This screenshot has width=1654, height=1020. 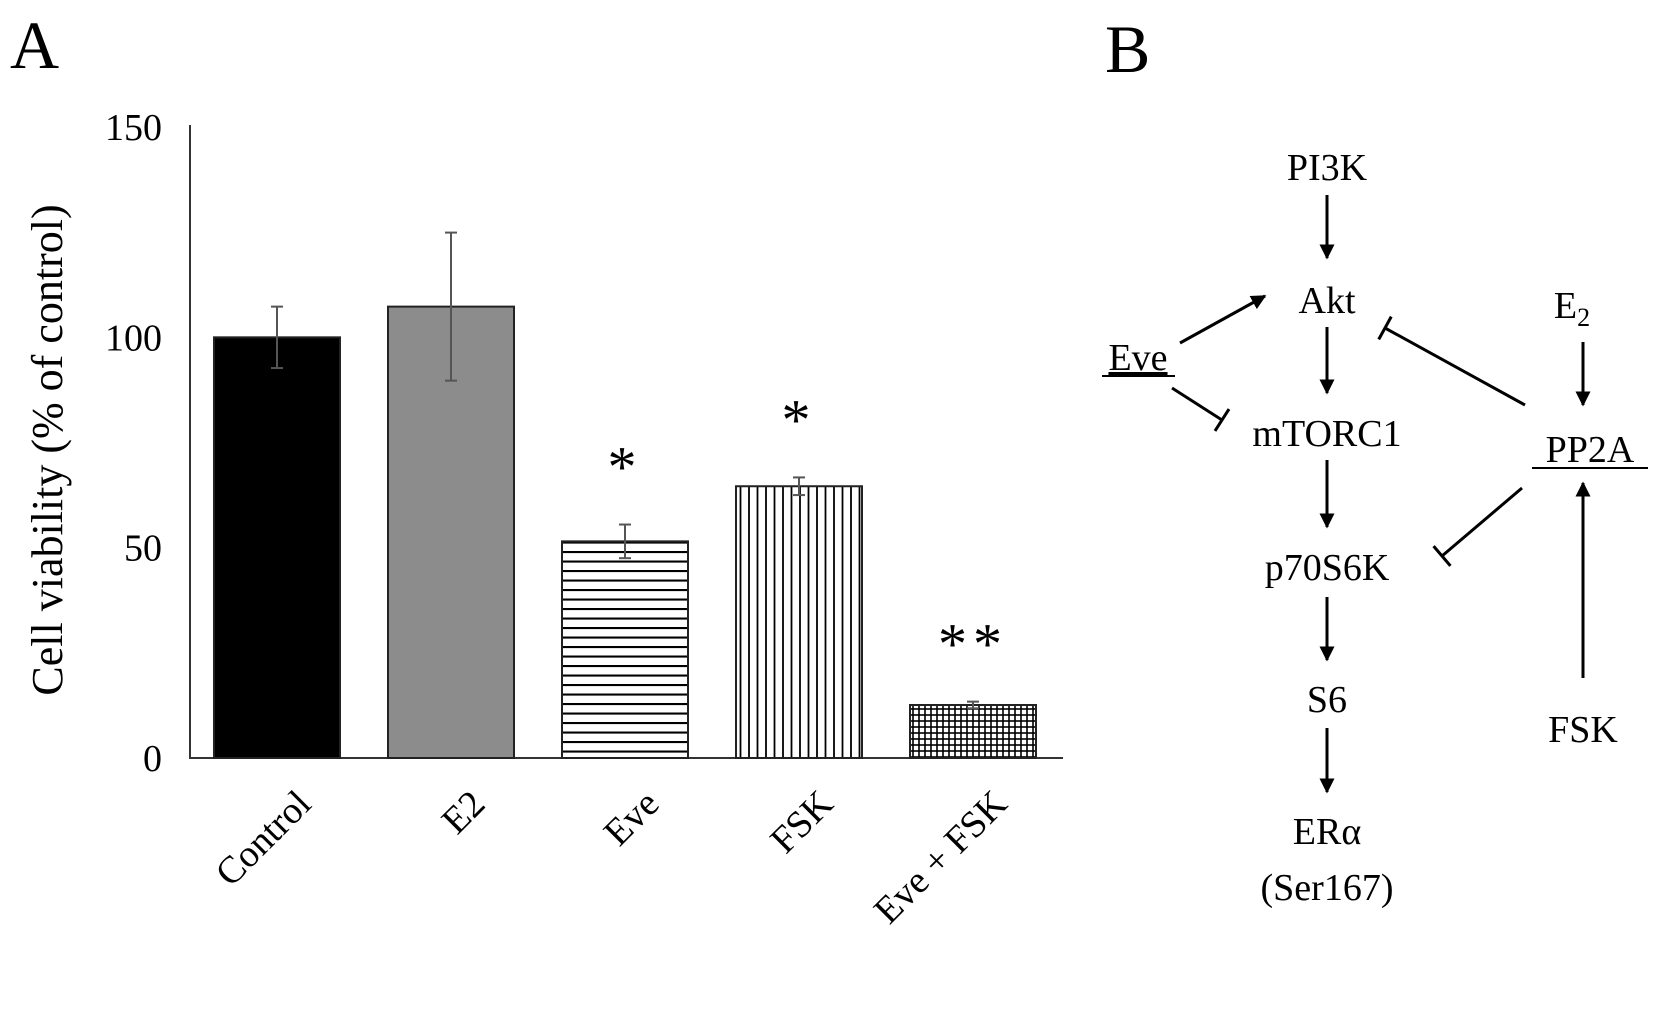 I want to click on bar-fsk, so click(x=799, y=622).